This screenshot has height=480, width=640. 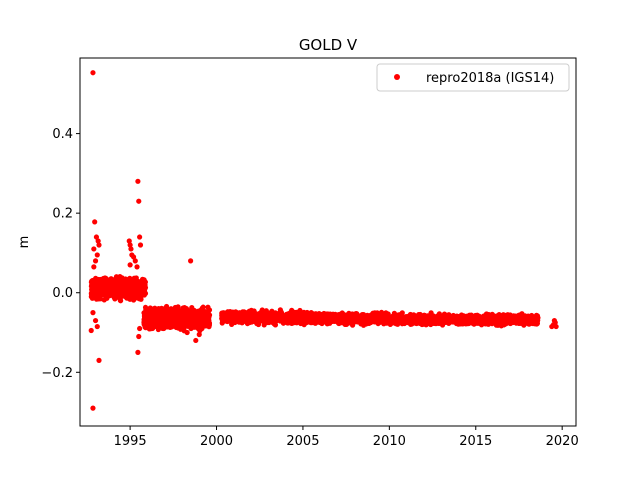 I want to click on x-tick-label: 2005, so click(x=302, y=441).